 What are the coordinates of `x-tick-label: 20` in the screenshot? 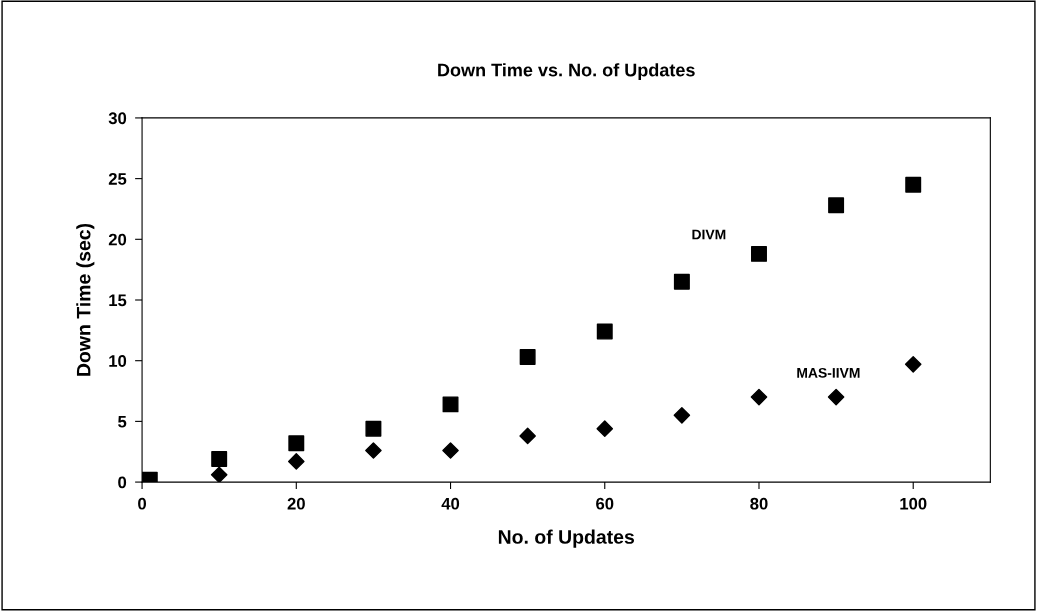 It's located at (296, 503).